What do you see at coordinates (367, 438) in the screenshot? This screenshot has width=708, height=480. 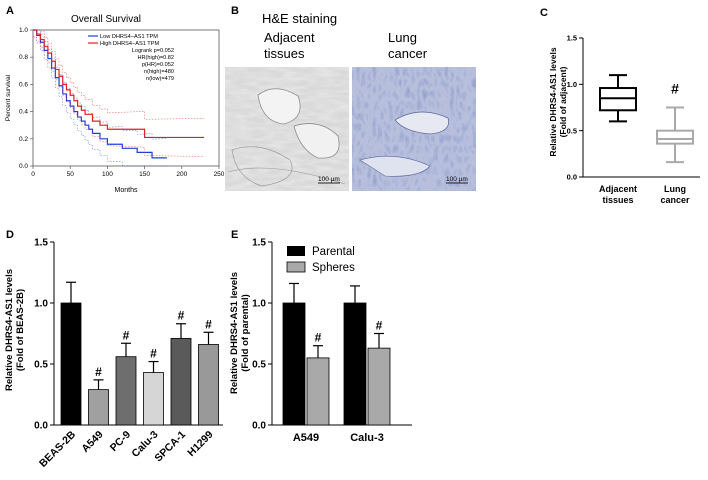 I see `panel-e-category-label: Calu-3` at bounding box center [367, 438].